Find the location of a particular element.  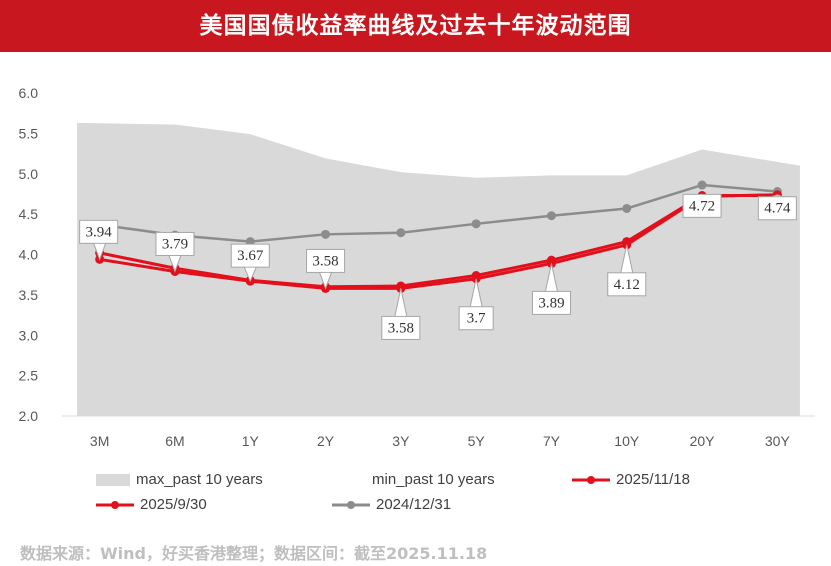

legend-item-2025-9-30: 2025/9/30 is located at coordinates (151, 504).